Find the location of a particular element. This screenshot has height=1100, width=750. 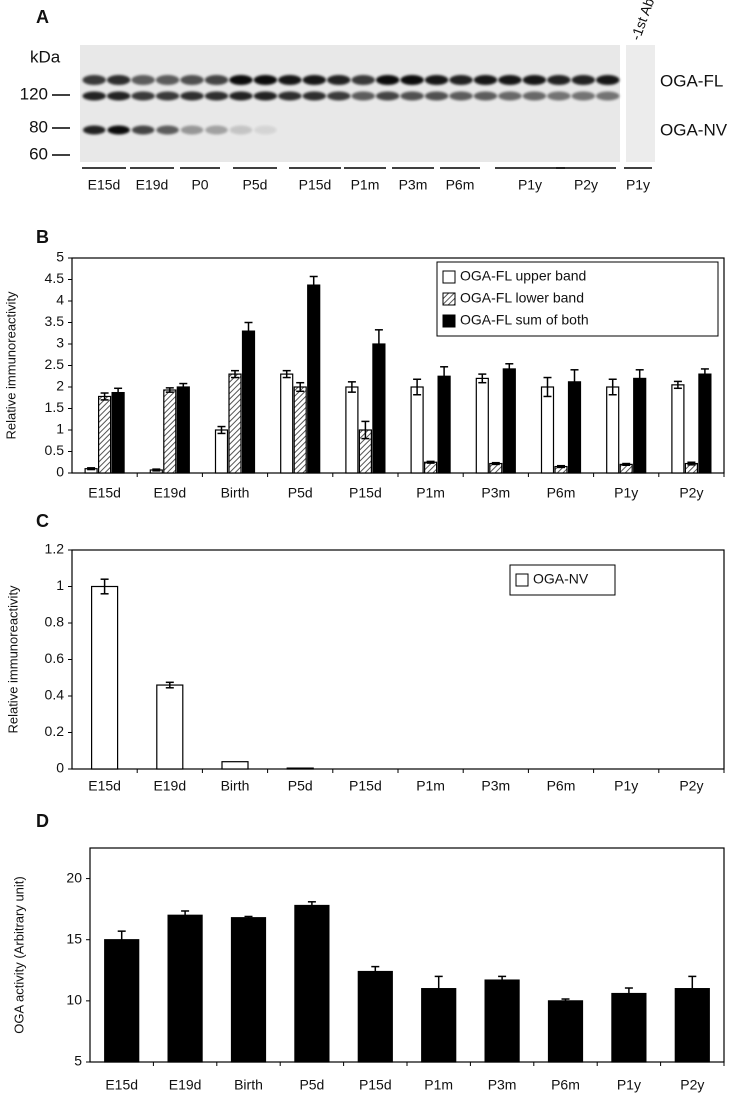

y-tick-label: 4.5 is located at coordinates (55, 278).